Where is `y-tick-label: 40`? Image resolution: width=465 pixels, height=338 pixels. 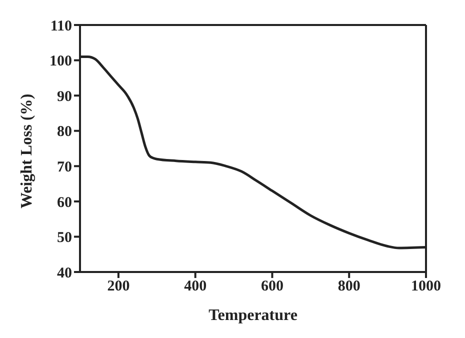 y-tick-label: 40 is located at coordinates (64, 273).